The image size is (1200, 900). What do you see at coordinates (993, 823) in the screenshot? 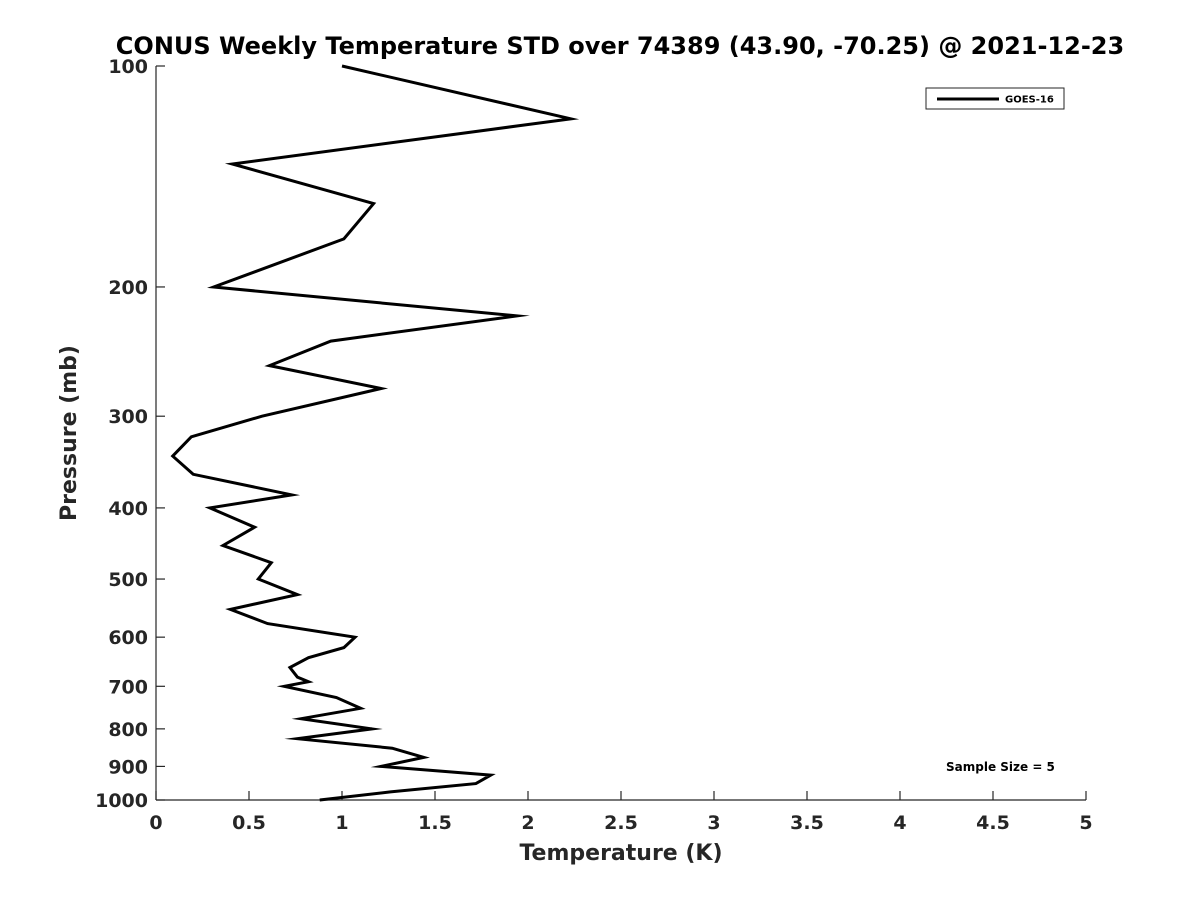
I see `x-tick-label: 4.5` at bounding box center [993, 823].